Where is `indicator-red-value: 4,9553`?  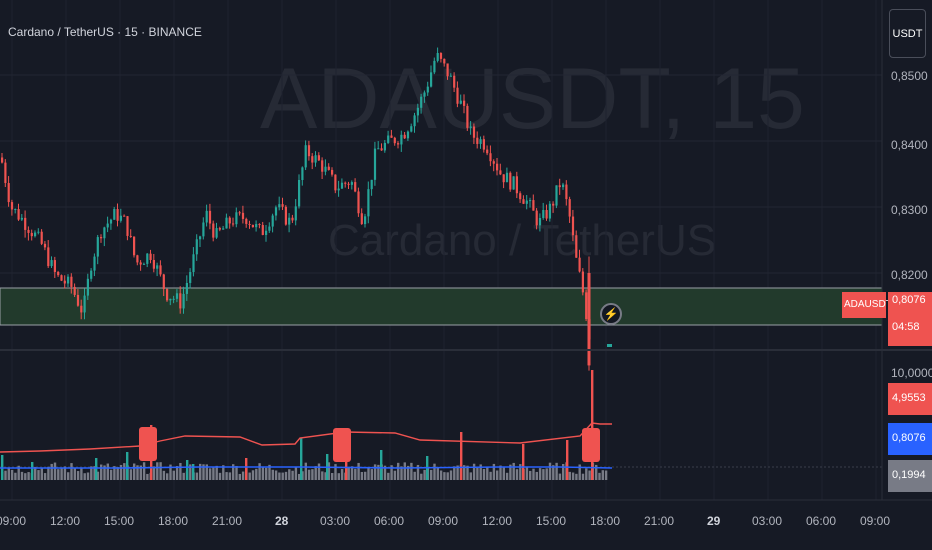 indicator-red-value: 4,9553 is located at coordinates (910, 399).